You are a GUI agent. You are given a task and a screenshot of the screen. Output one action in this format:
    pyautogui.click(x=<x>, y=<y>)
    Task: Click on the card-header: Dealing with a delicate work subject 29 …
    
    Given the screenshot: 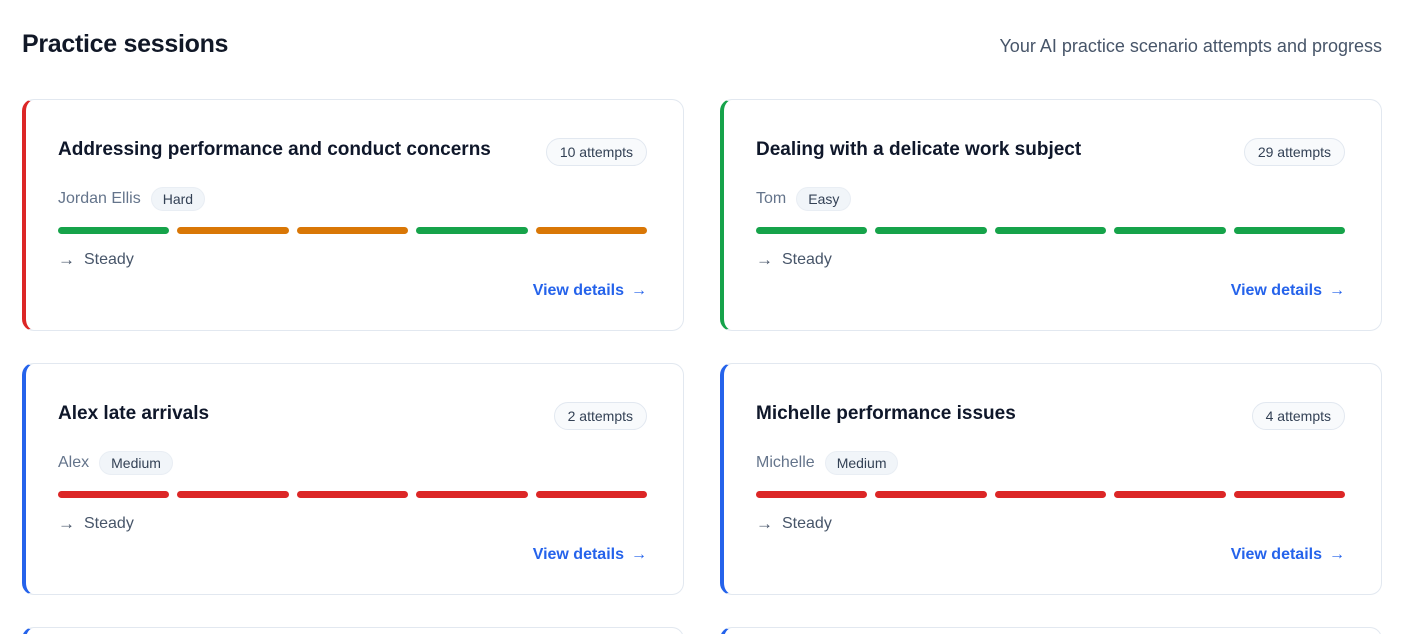 What is the action you would take?
    pyautogui.click(x=1050, y=152)
    